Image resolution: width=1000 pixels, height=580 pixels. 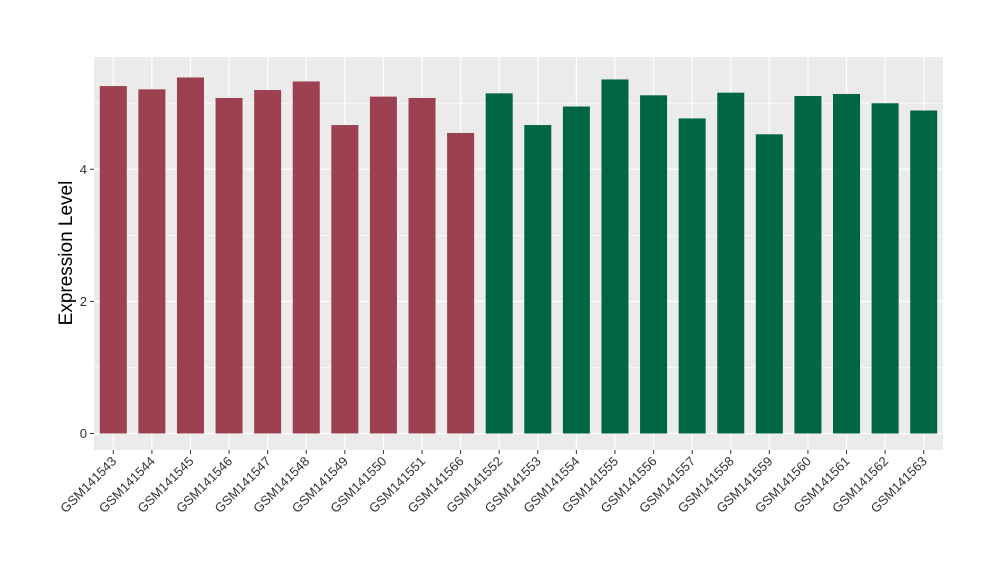 What do you see at coordinates (847, 263) in the screenshot?
I see `bar-GSM141561` at bounding box center [847, 263].